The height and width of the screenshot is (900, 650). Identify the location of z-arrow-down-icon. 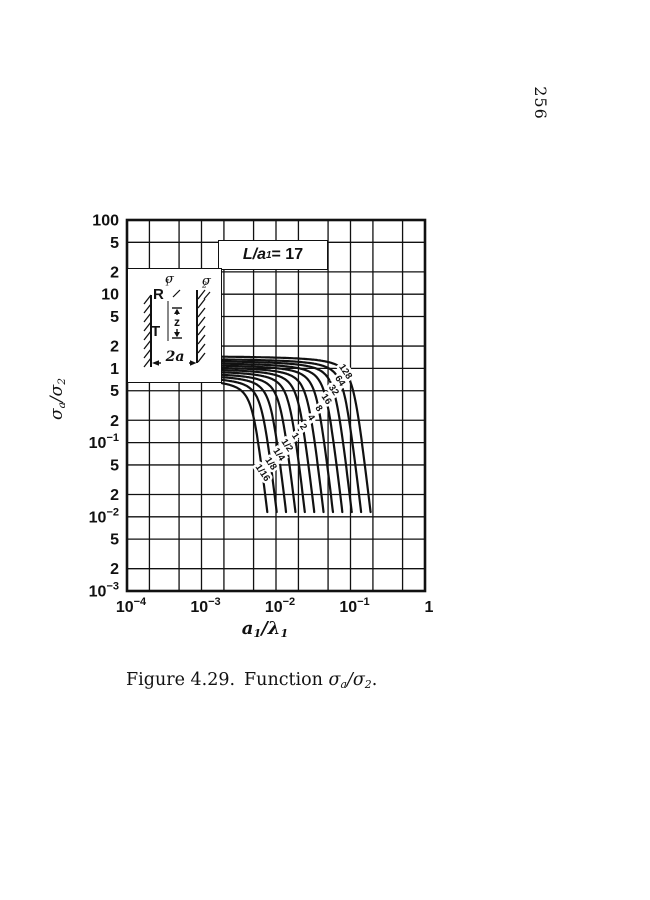
(177, 335).